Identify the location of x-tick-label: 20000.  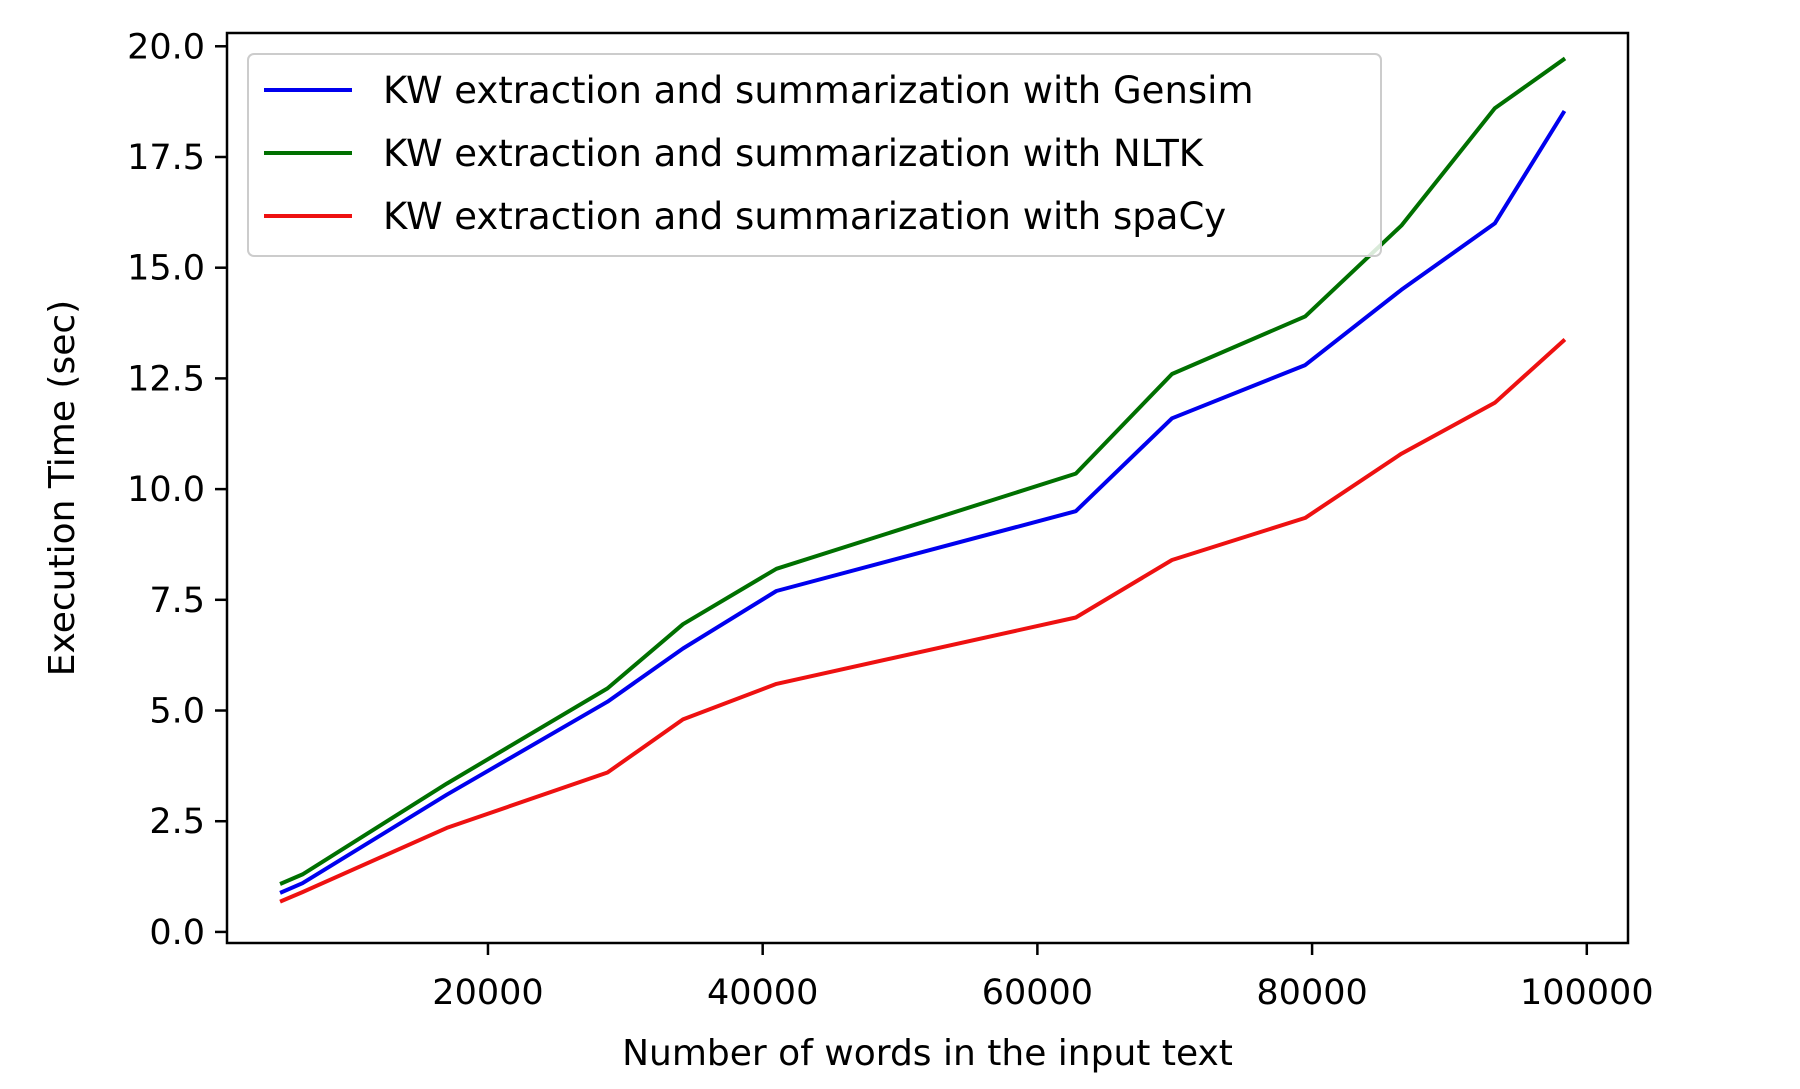
(487, 993).